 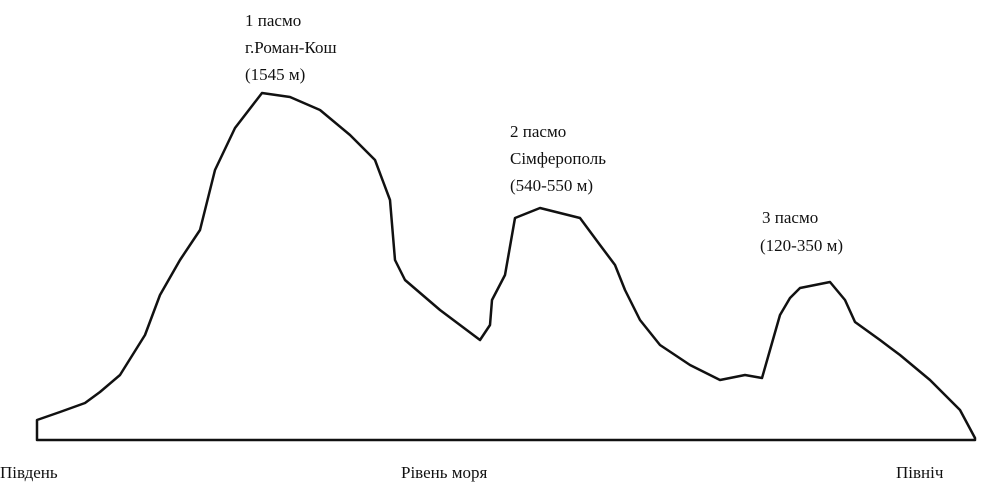 I want to click on range-place: г.Роман-Кош, so click(x=291, y=47).